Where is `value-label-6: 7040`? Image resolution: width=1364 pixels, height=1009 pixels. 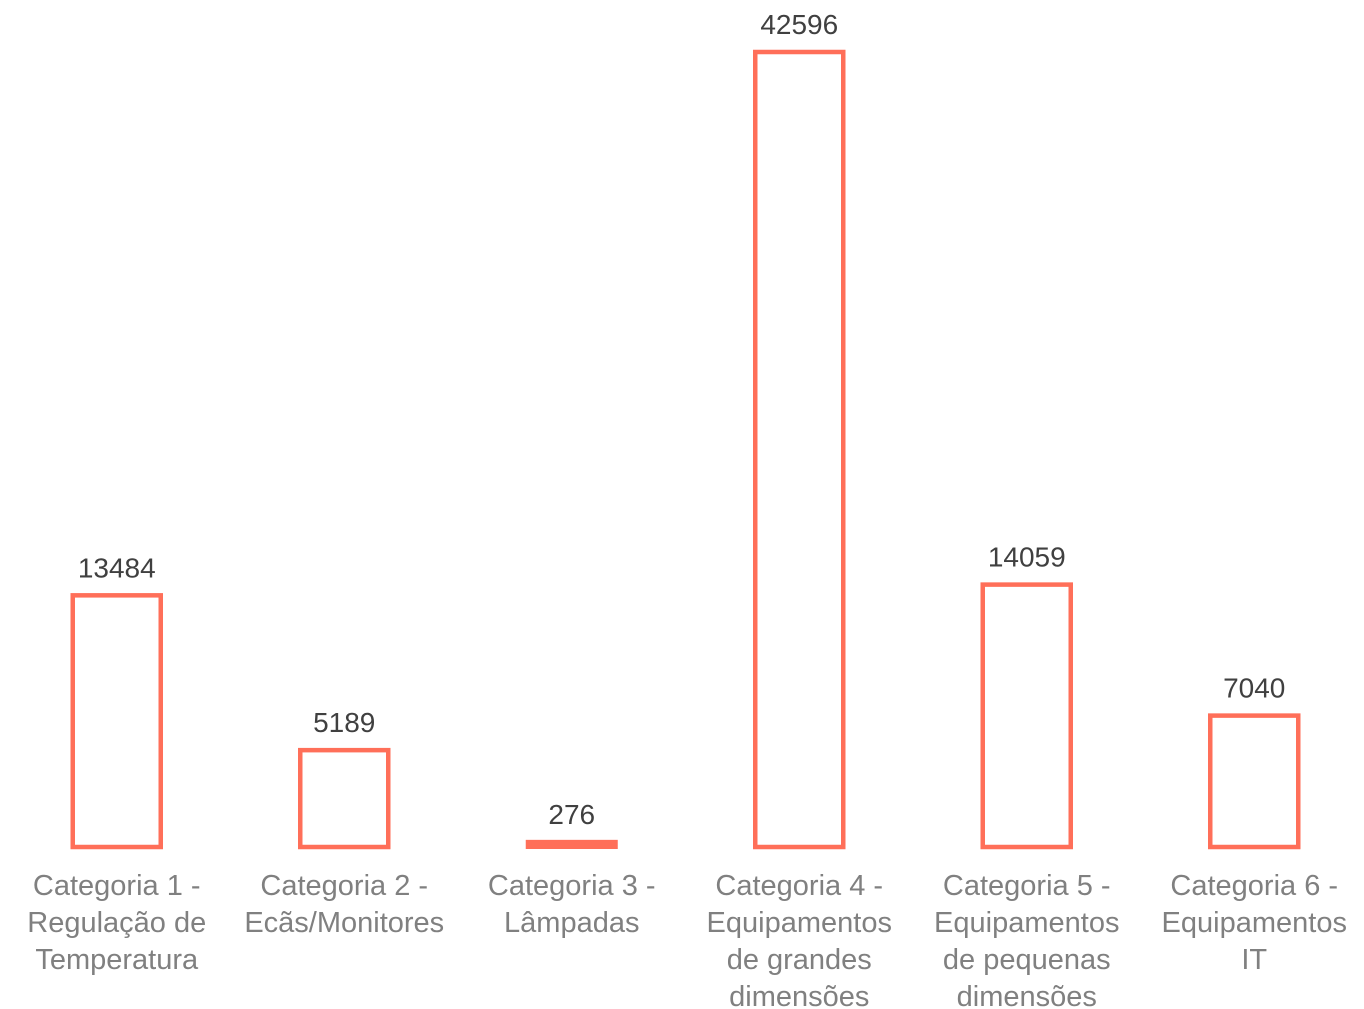 value-label-6: 7040 is located at coordinates (1254, 688).